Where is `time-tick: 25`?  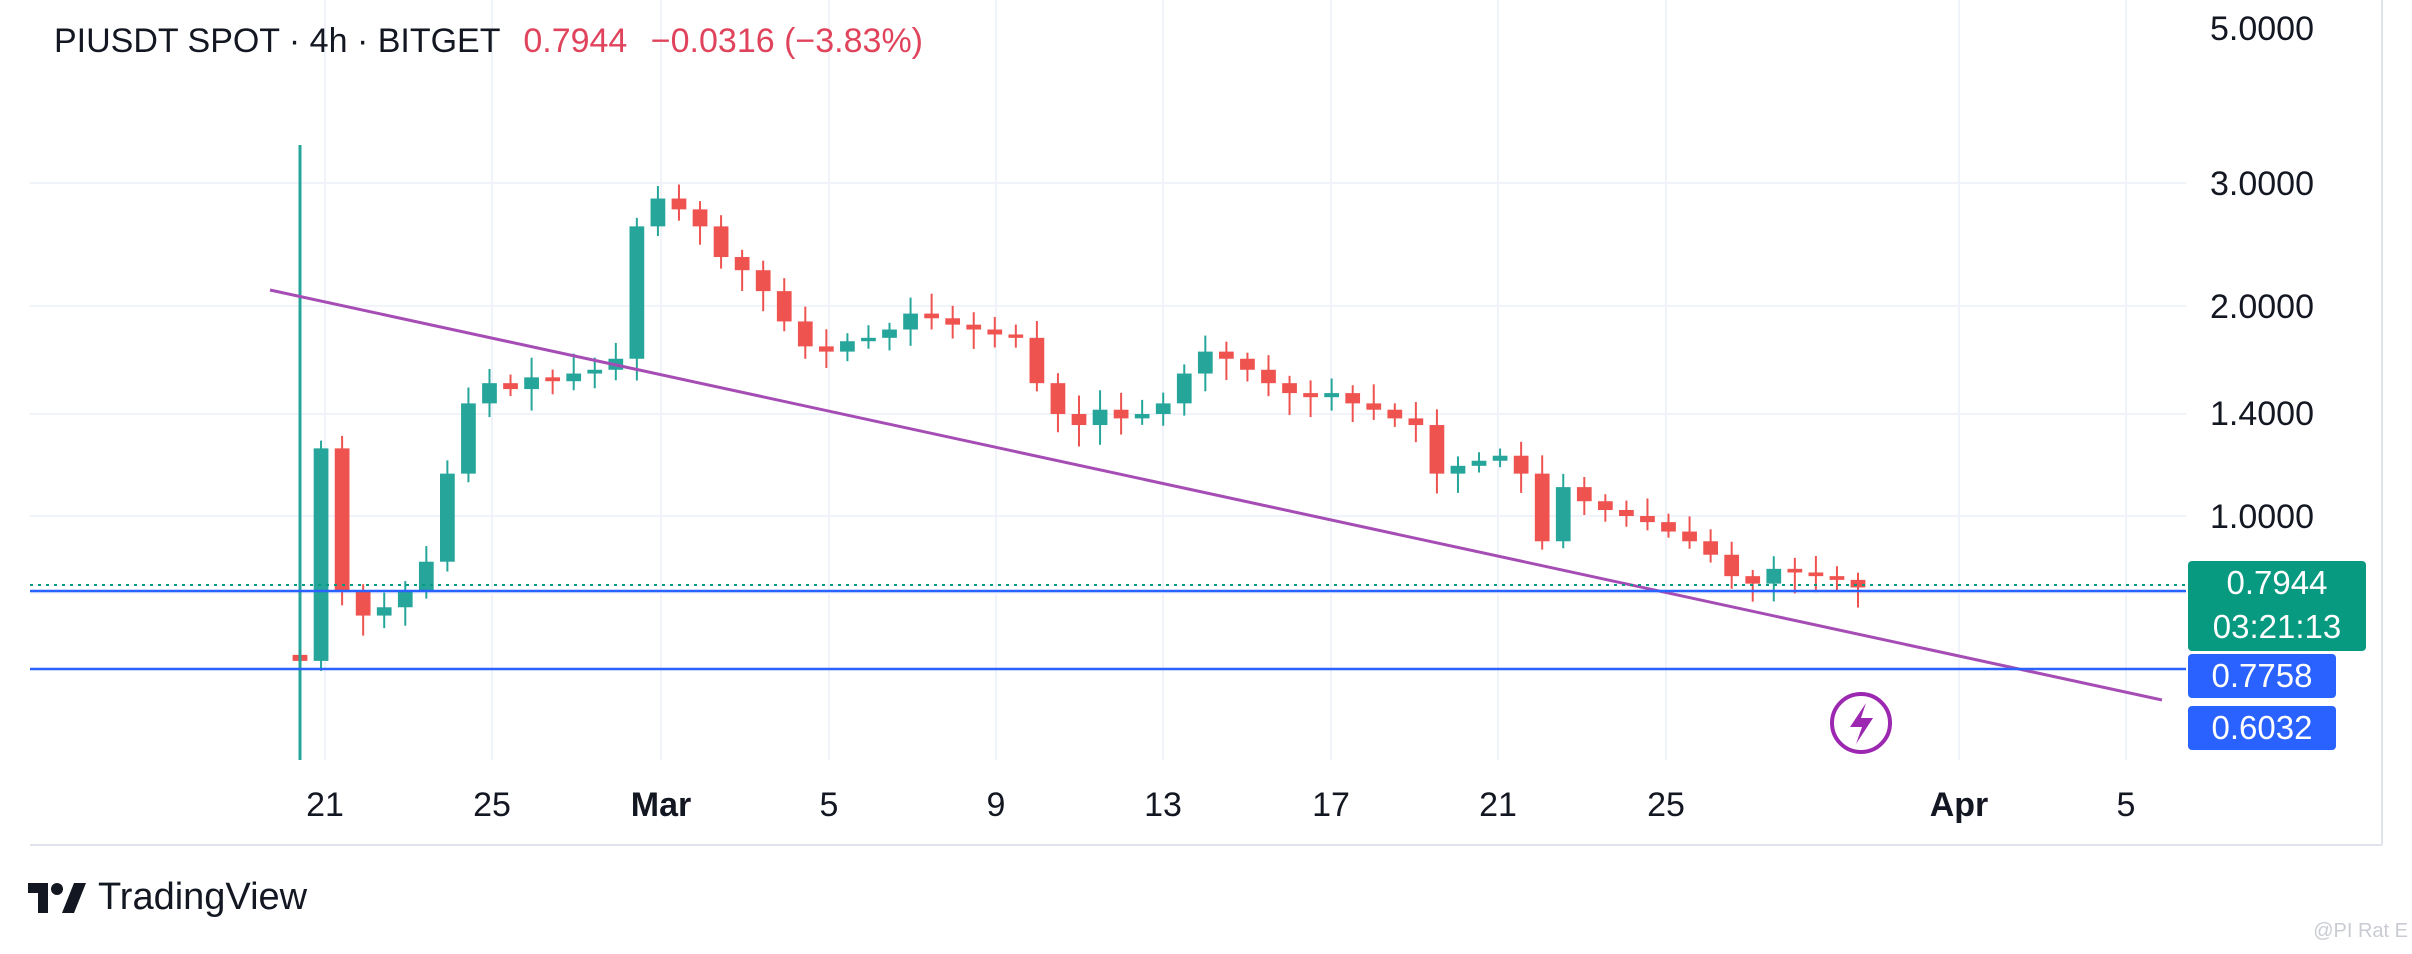 time-tick: 25 is located at coordinates (1666, 805).